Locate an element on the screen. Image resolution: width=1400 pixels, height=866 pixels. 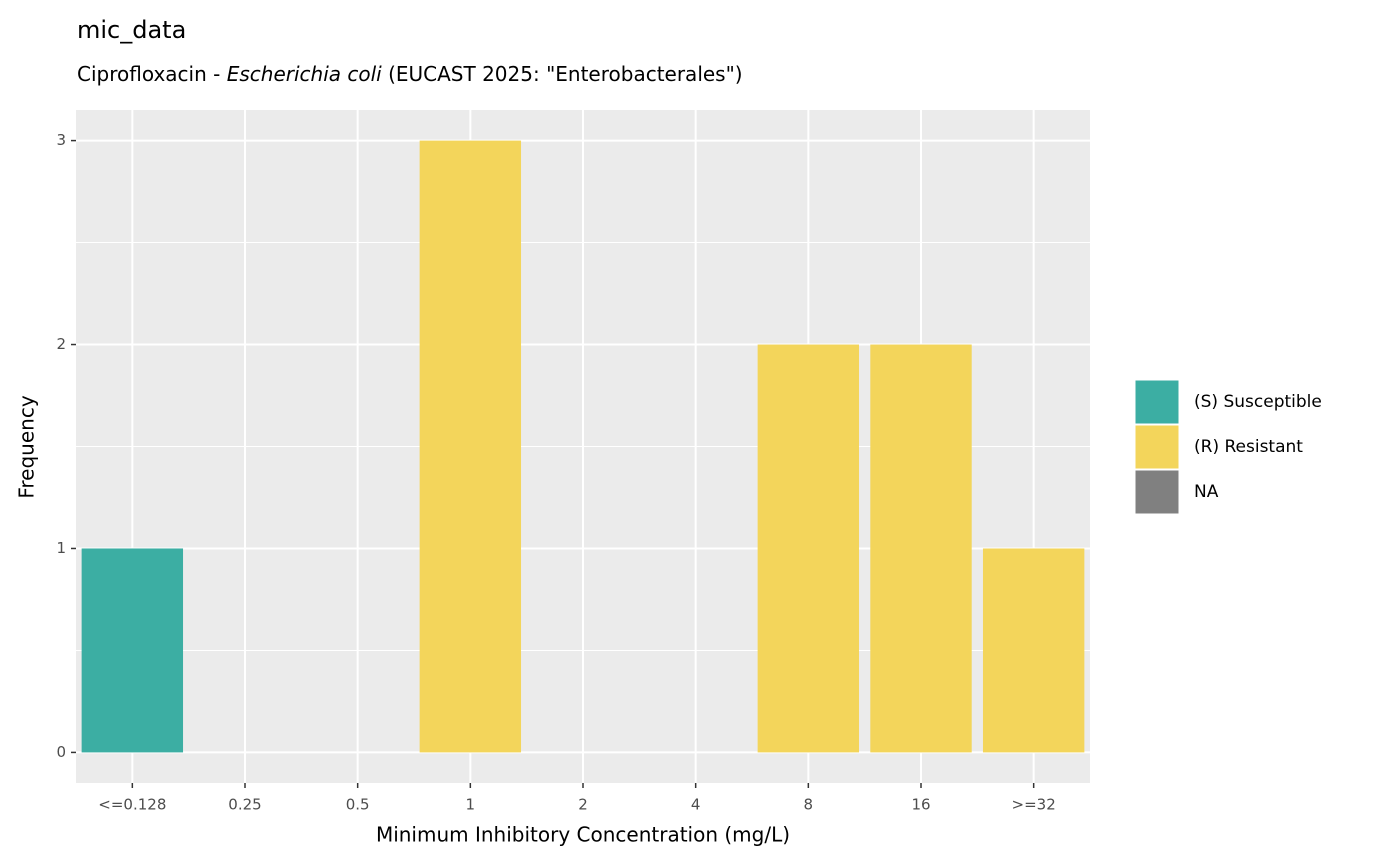
subtitle-part: Escherichia coli is located at coordinates (304, 74).